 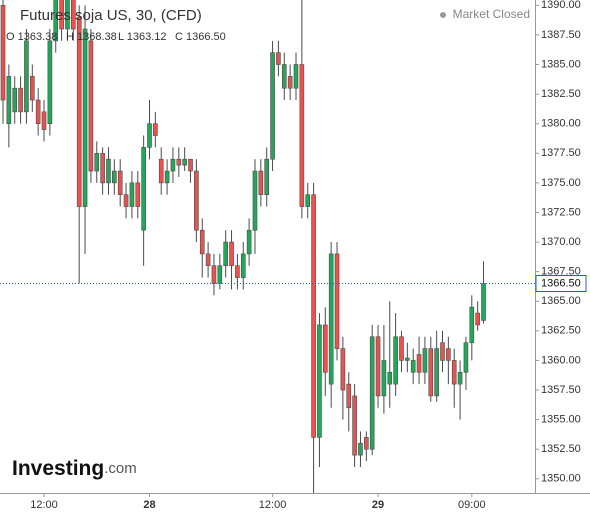 I want to click on y-tick-label: 1390.00, so click(x=561, y=5).